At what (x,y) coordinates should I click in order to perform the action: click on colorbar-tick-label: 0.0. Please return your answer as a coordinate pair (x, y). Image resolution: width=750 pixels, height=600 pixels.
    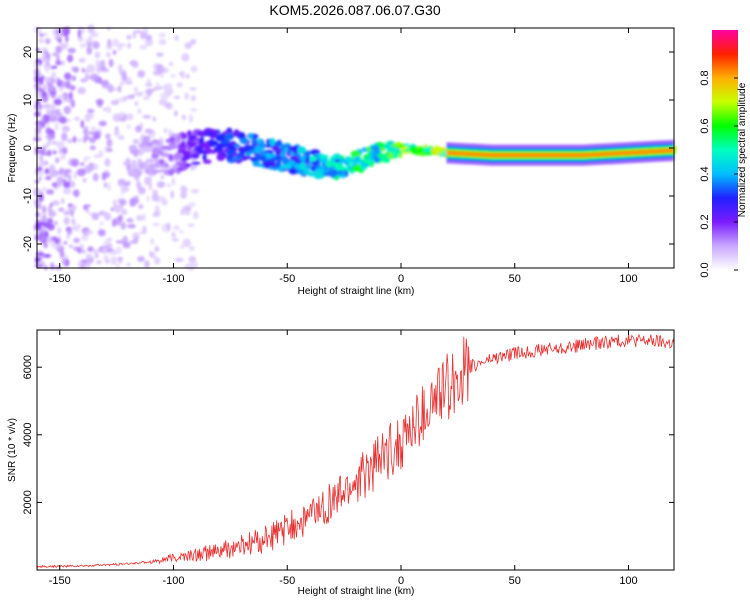
    Looking at the image, I should click on (705, 269).